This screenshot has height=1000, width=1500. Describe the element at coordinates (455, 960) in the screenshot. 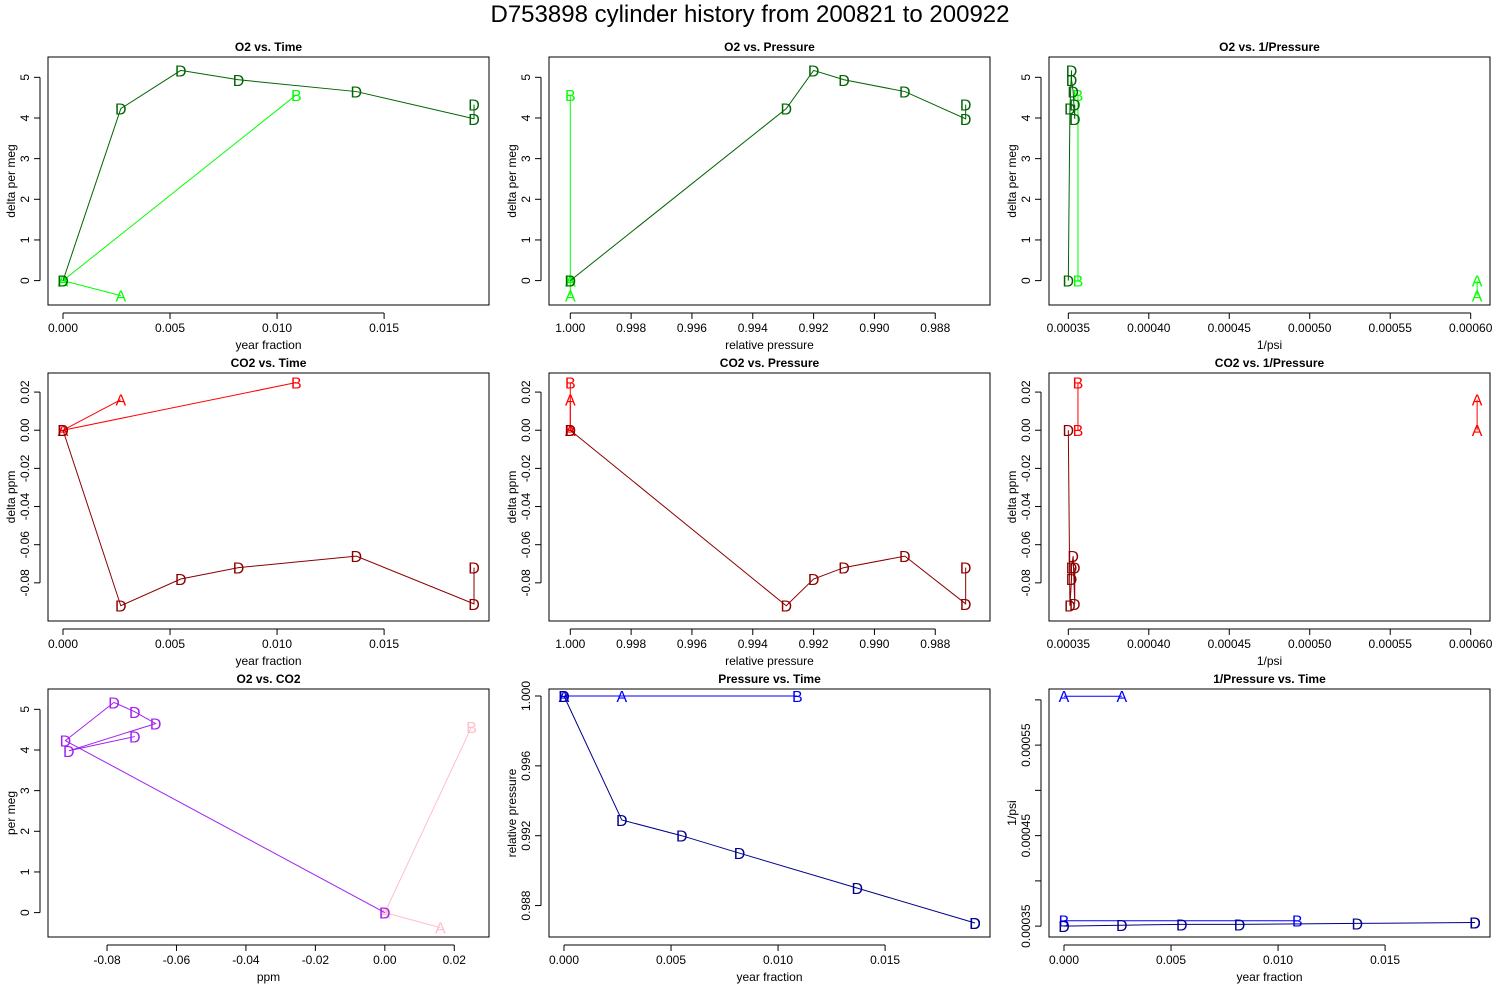

I see `x-tick-label: 0.02` at that location.